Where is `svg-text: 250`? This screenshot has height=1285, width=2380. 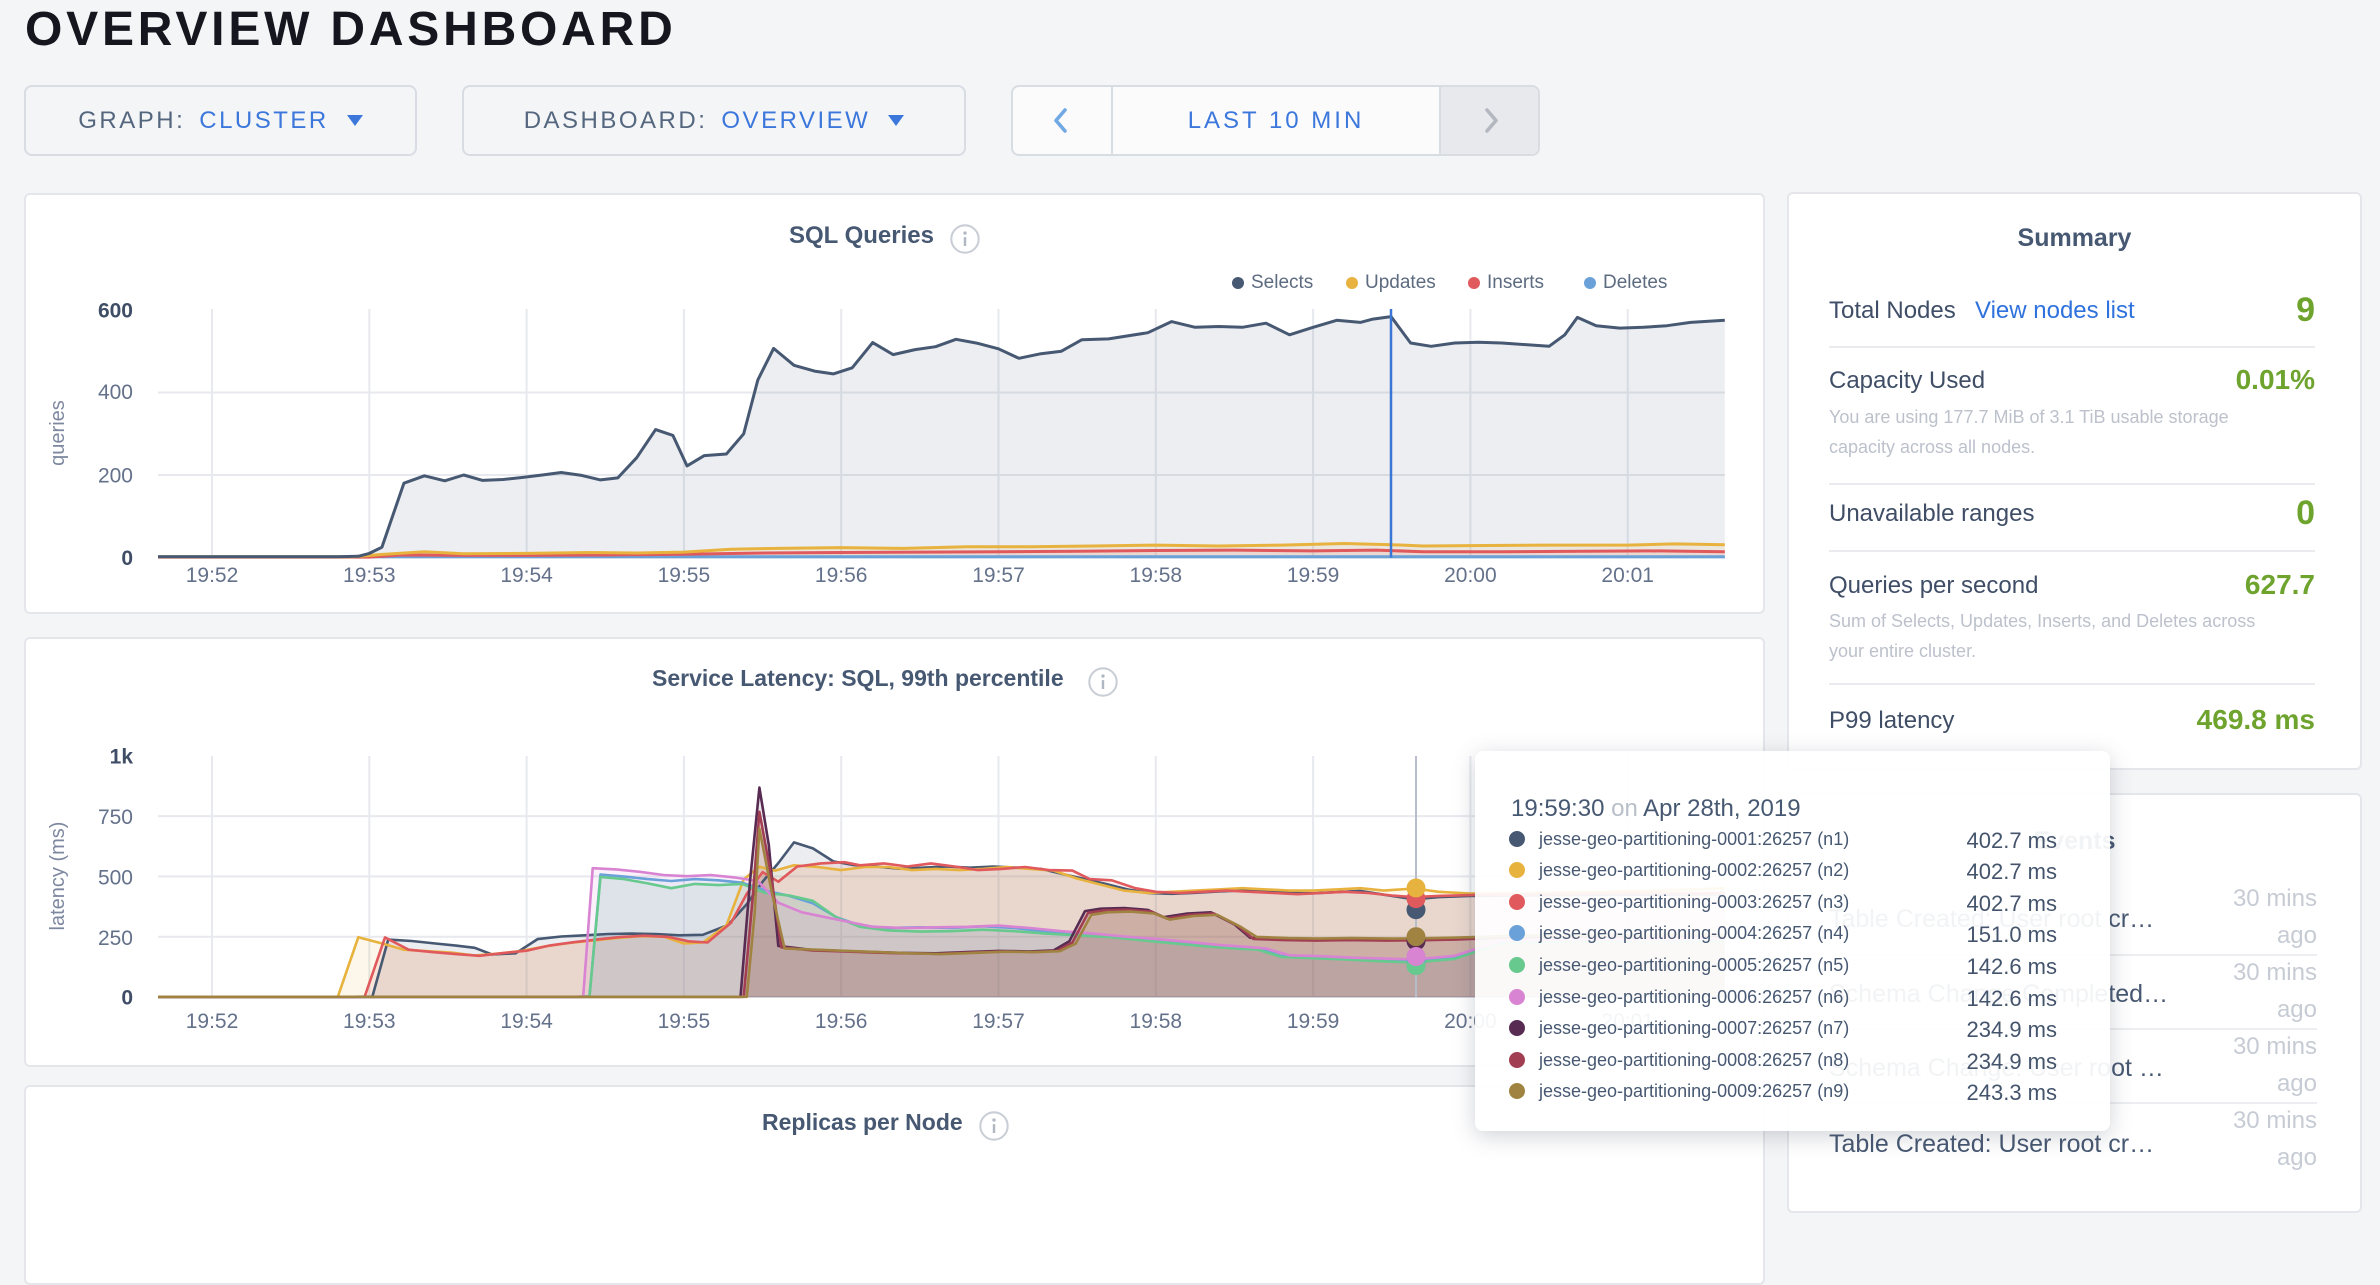 svg-text: 250 is located at coordinates (115, 938).